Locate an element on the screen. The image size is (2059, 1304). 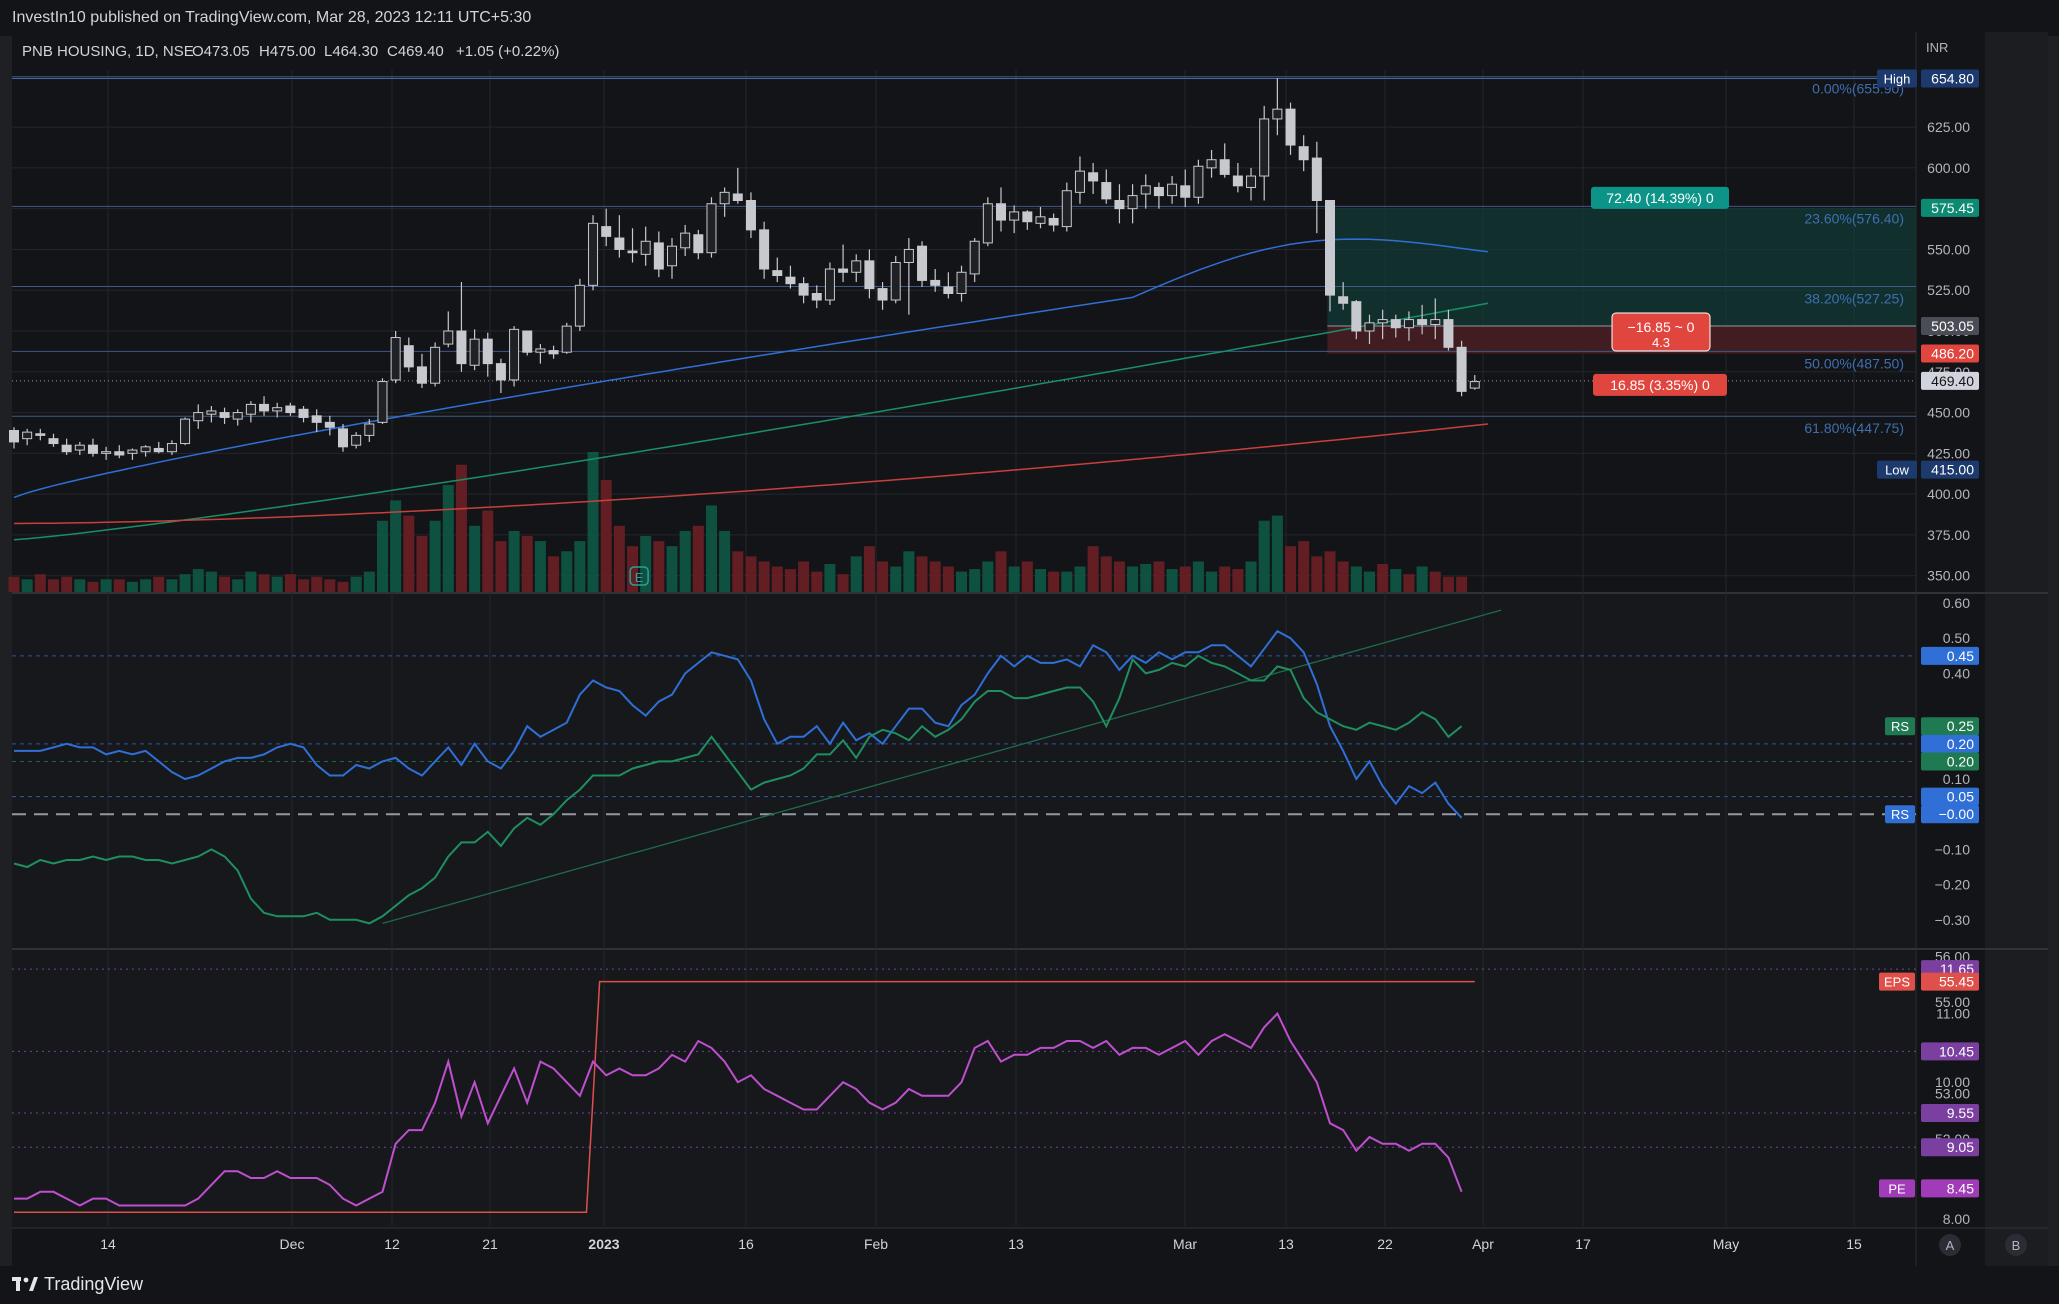
price-tag-bg is located at coordinates (1950, 326).